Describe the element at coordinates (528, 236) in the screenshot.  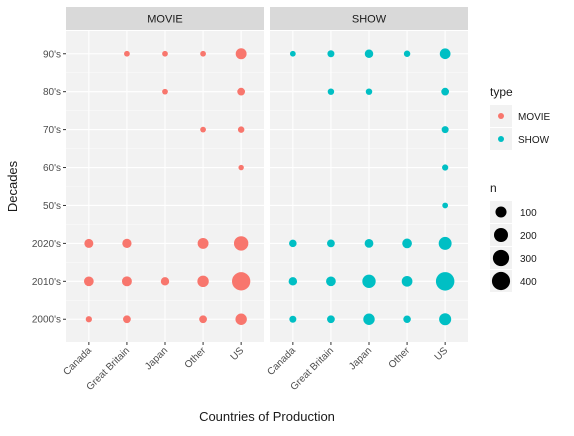
I see `legend-size-label: 200` at that location.